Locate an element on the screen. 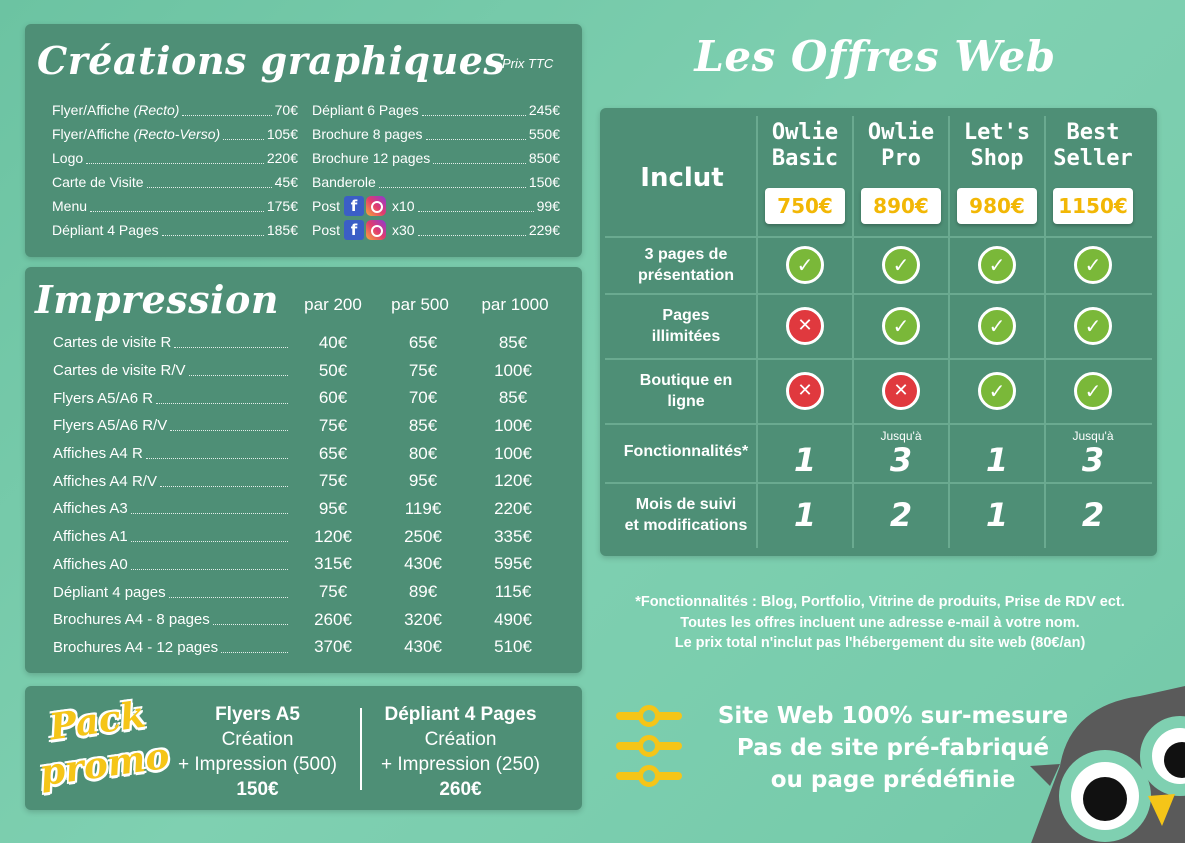 The width and height of the screenshot is (1185, 843). product-name: Affiches A4 R is located at coordinates (98, 454).